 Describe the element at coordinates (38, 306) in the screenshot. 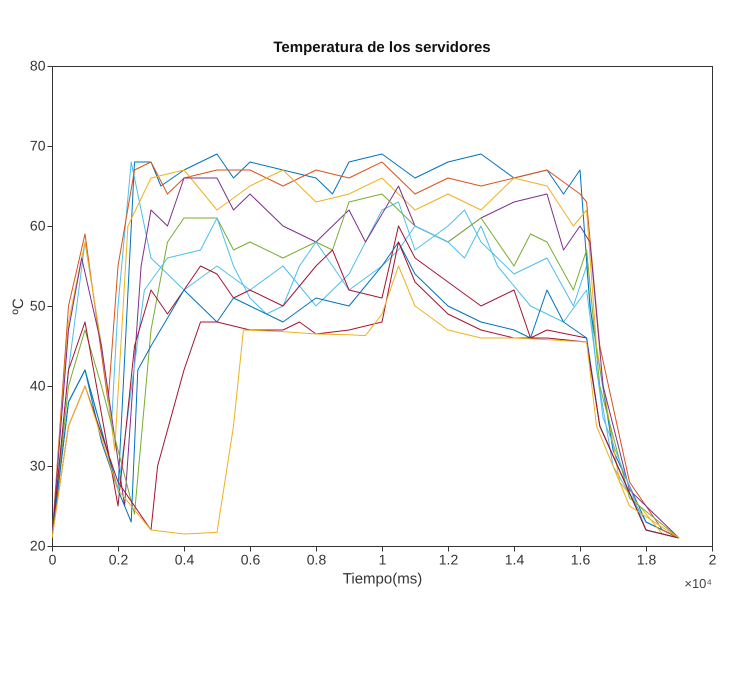

I see `y-tick-label: 50` at that location.